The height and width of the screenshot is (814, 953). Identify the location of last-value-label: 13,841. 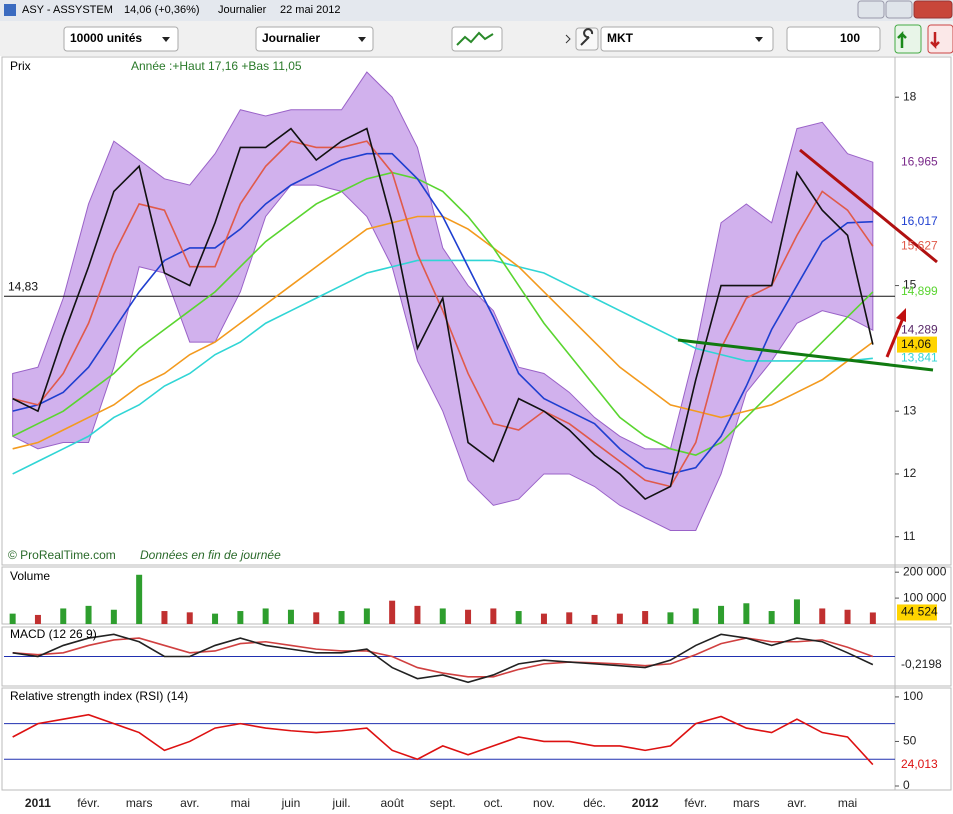
(919, 358).